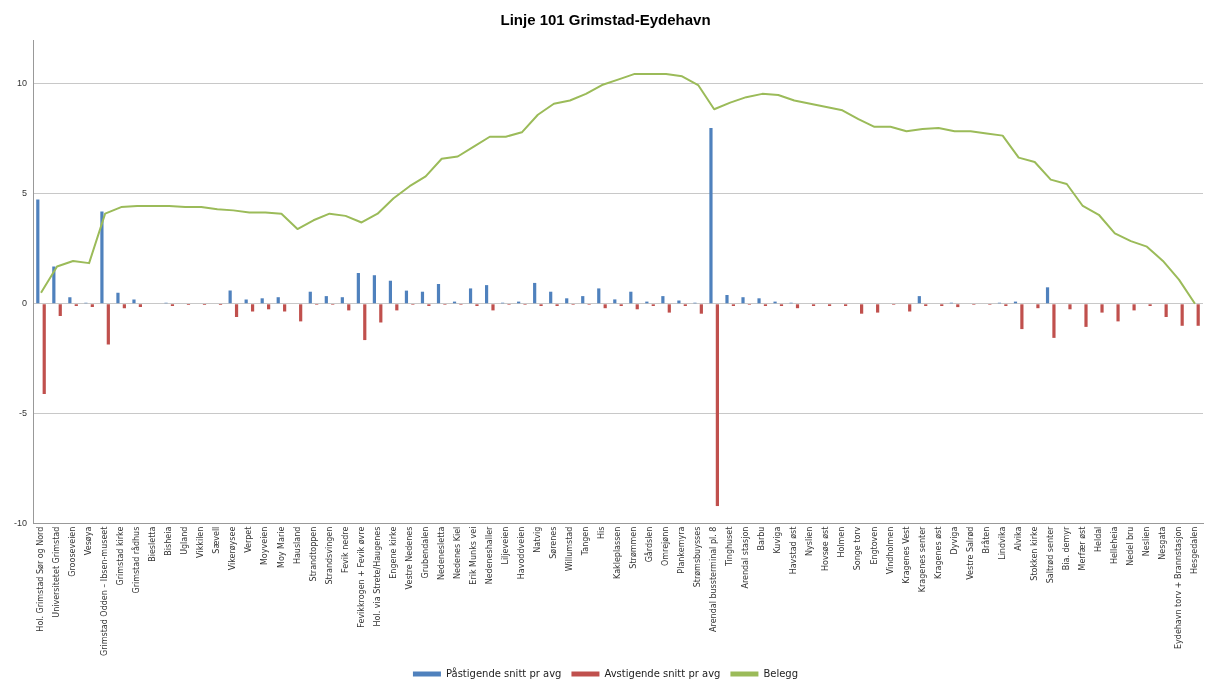  What do you see at coordinates (890, 550) in the screenshot?
I see `x-tick-label: Vindholmen` at bounding box center [890, 550].